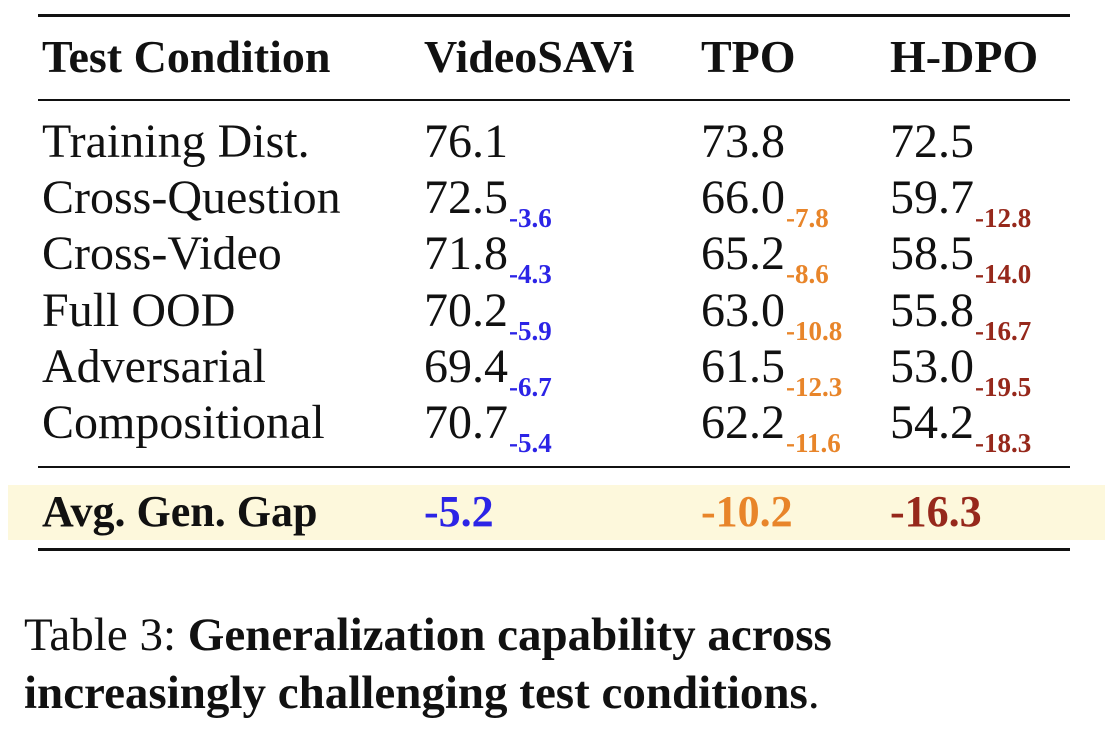  I want to click on summary-tpo: -10.2, so click(747, 511).